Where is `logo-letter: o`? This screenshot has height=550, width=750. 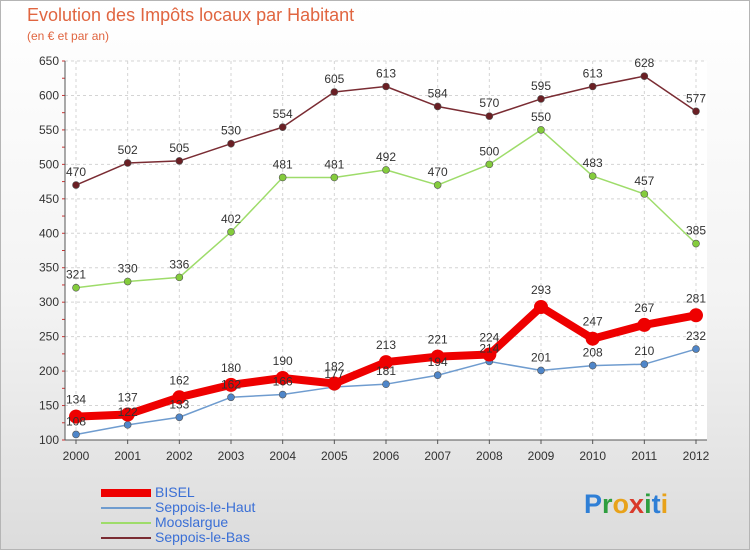
logo-letter: o is located at coordinates (621, 504).